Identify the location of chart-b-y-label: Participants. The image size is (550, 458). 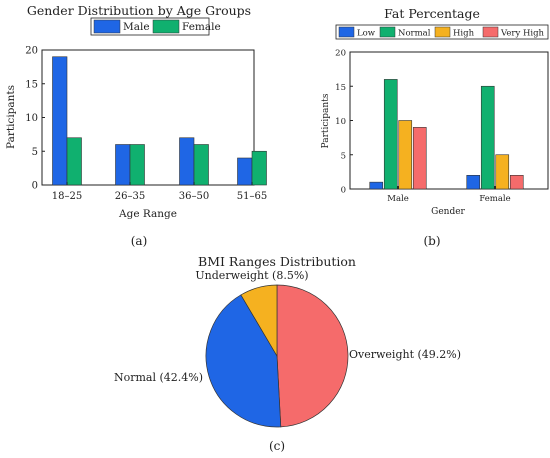
(326, 120).